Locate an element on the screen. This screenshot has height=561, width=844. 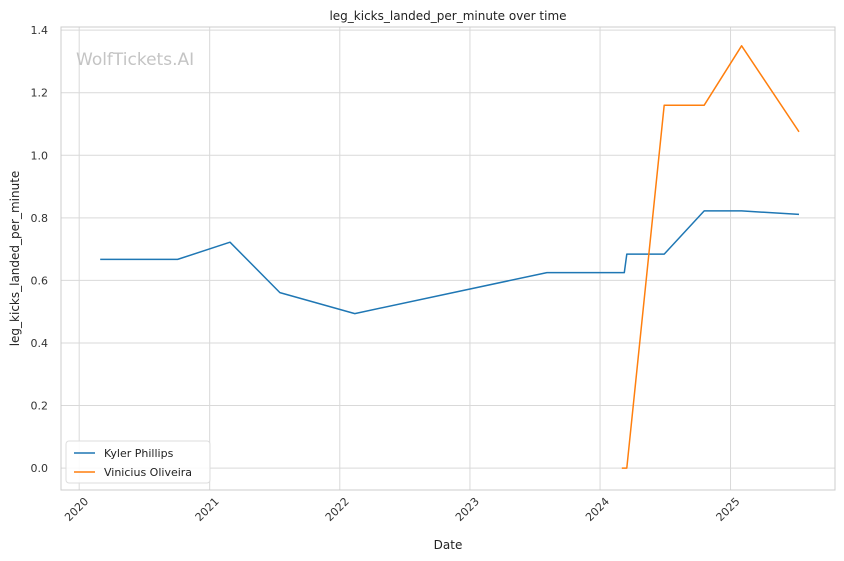
y-tick-label: 0.0 is located at coordinates (40, 468).